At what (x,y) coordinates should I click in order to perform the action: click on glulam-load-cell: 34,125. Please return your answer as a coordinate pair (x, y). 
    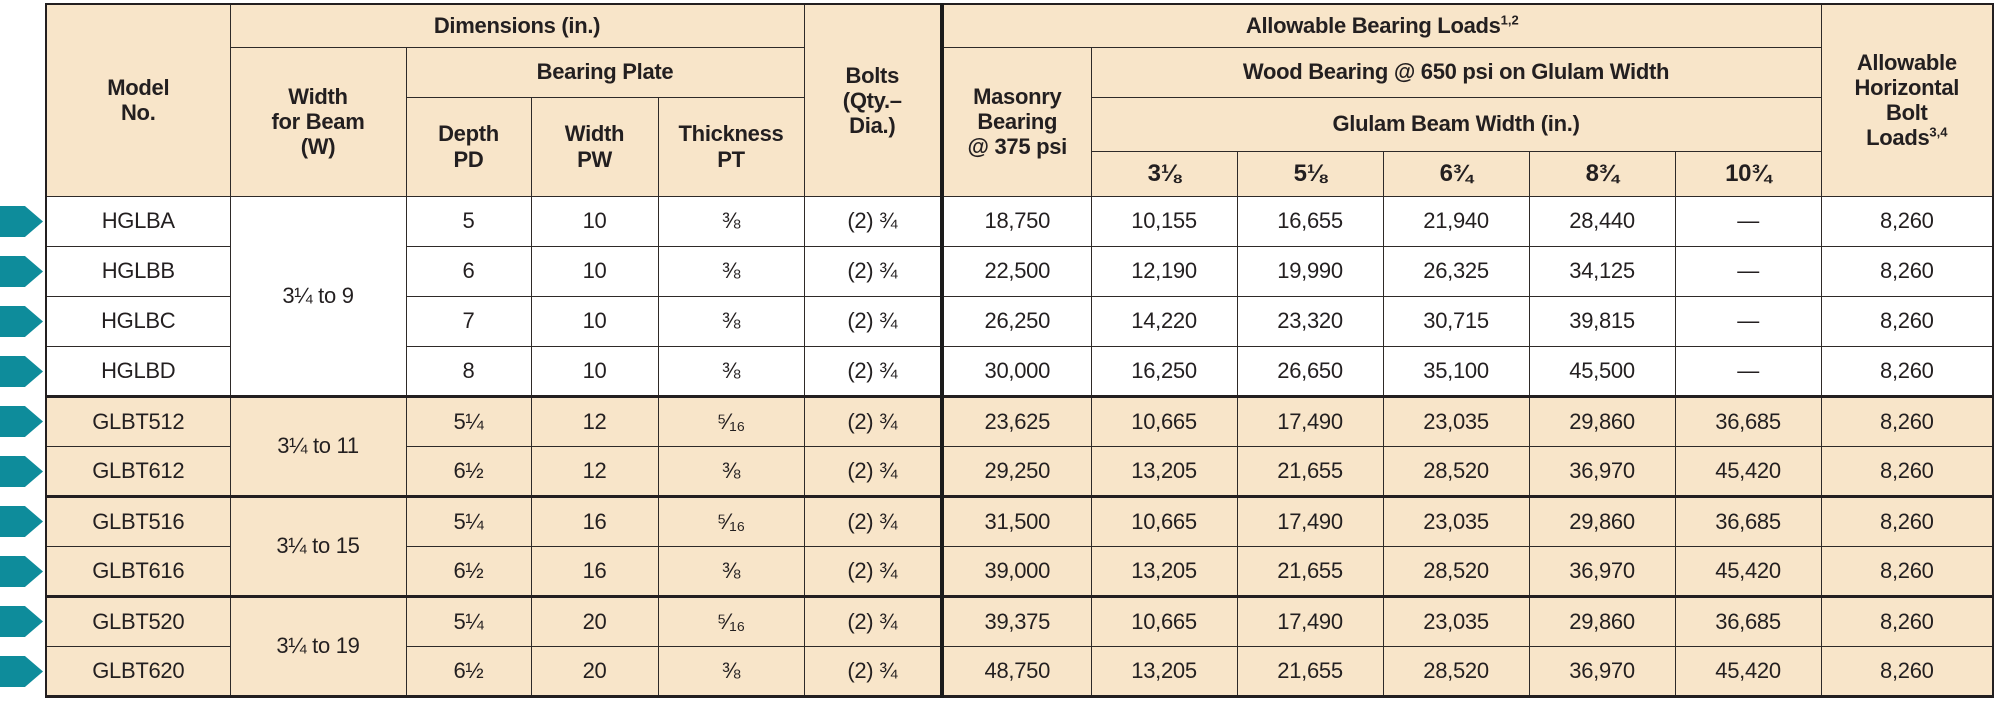
    Looking at the image, I should click on (1602, 271).